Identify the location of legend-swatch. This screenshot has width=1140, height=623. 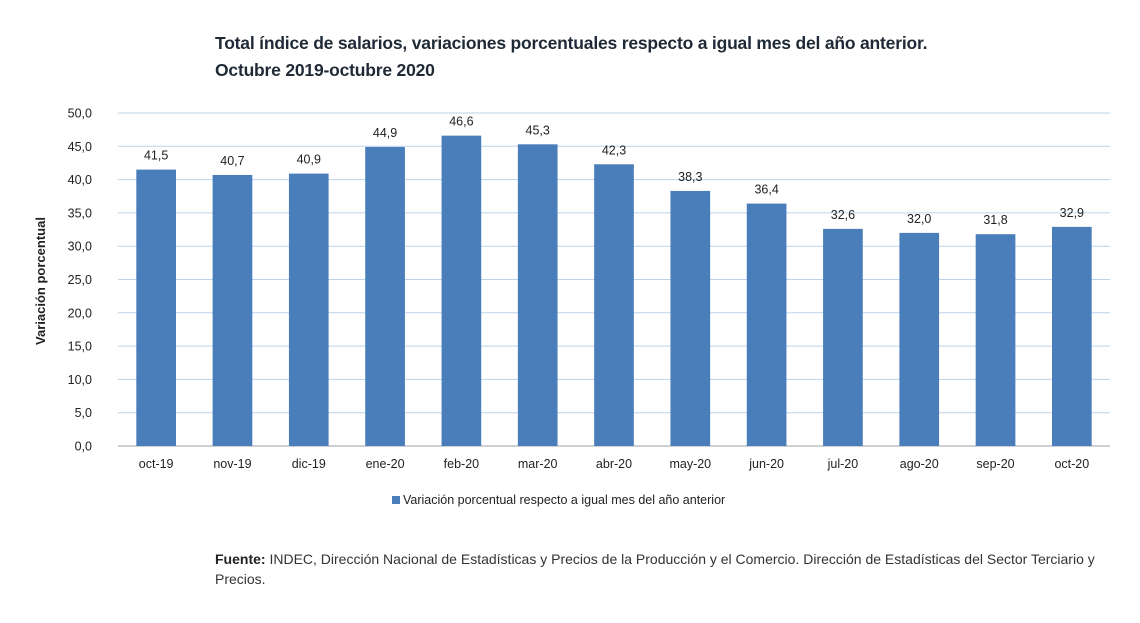
(396, 500).